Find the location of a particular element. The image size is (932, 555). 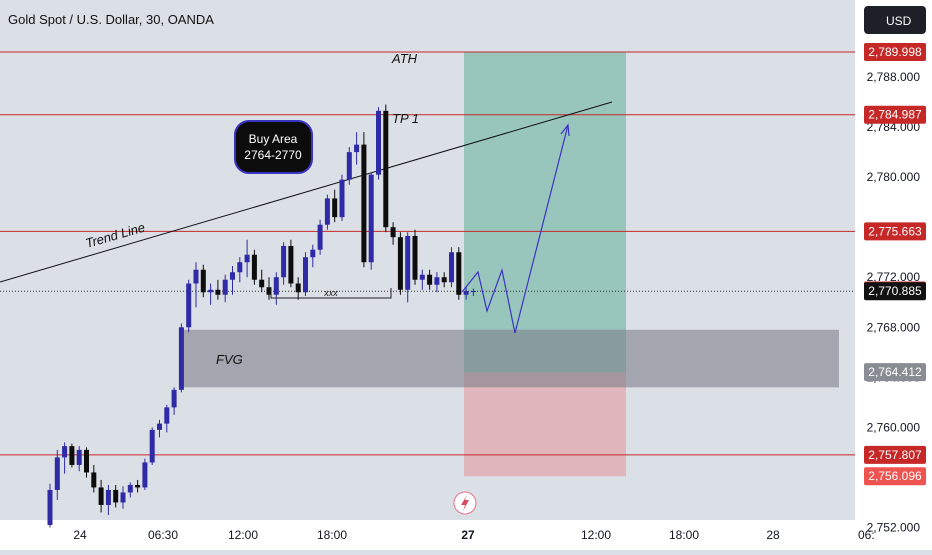

projected-path is located at coordinates (515, 229).